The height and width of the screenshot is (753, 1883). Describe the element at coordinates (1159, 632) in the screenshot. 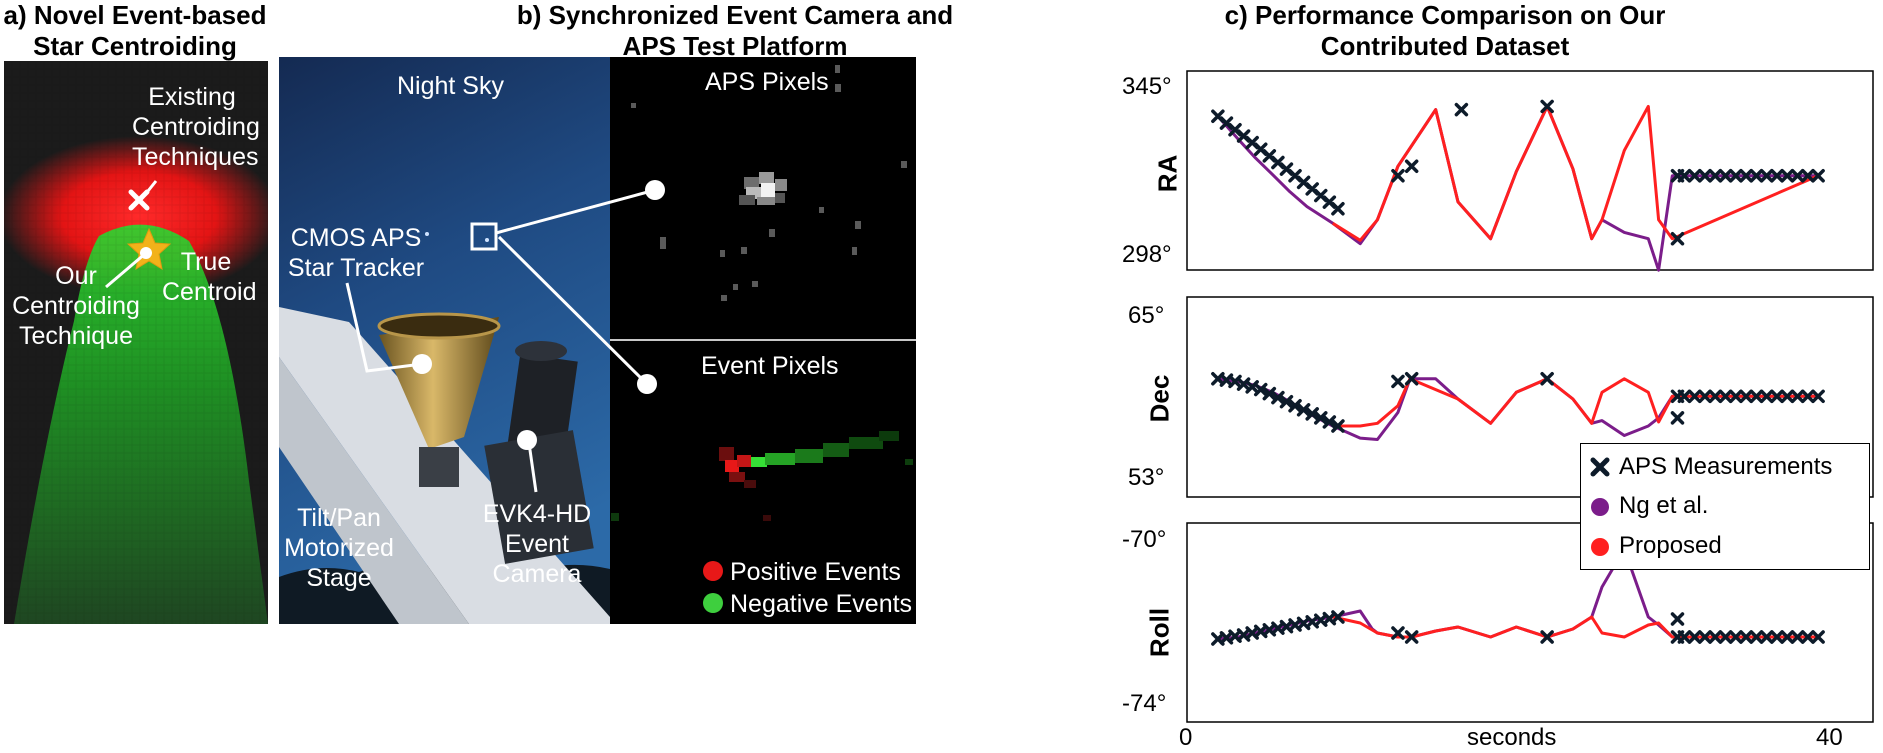

I see `roll-ylabel: Roll` at that location.